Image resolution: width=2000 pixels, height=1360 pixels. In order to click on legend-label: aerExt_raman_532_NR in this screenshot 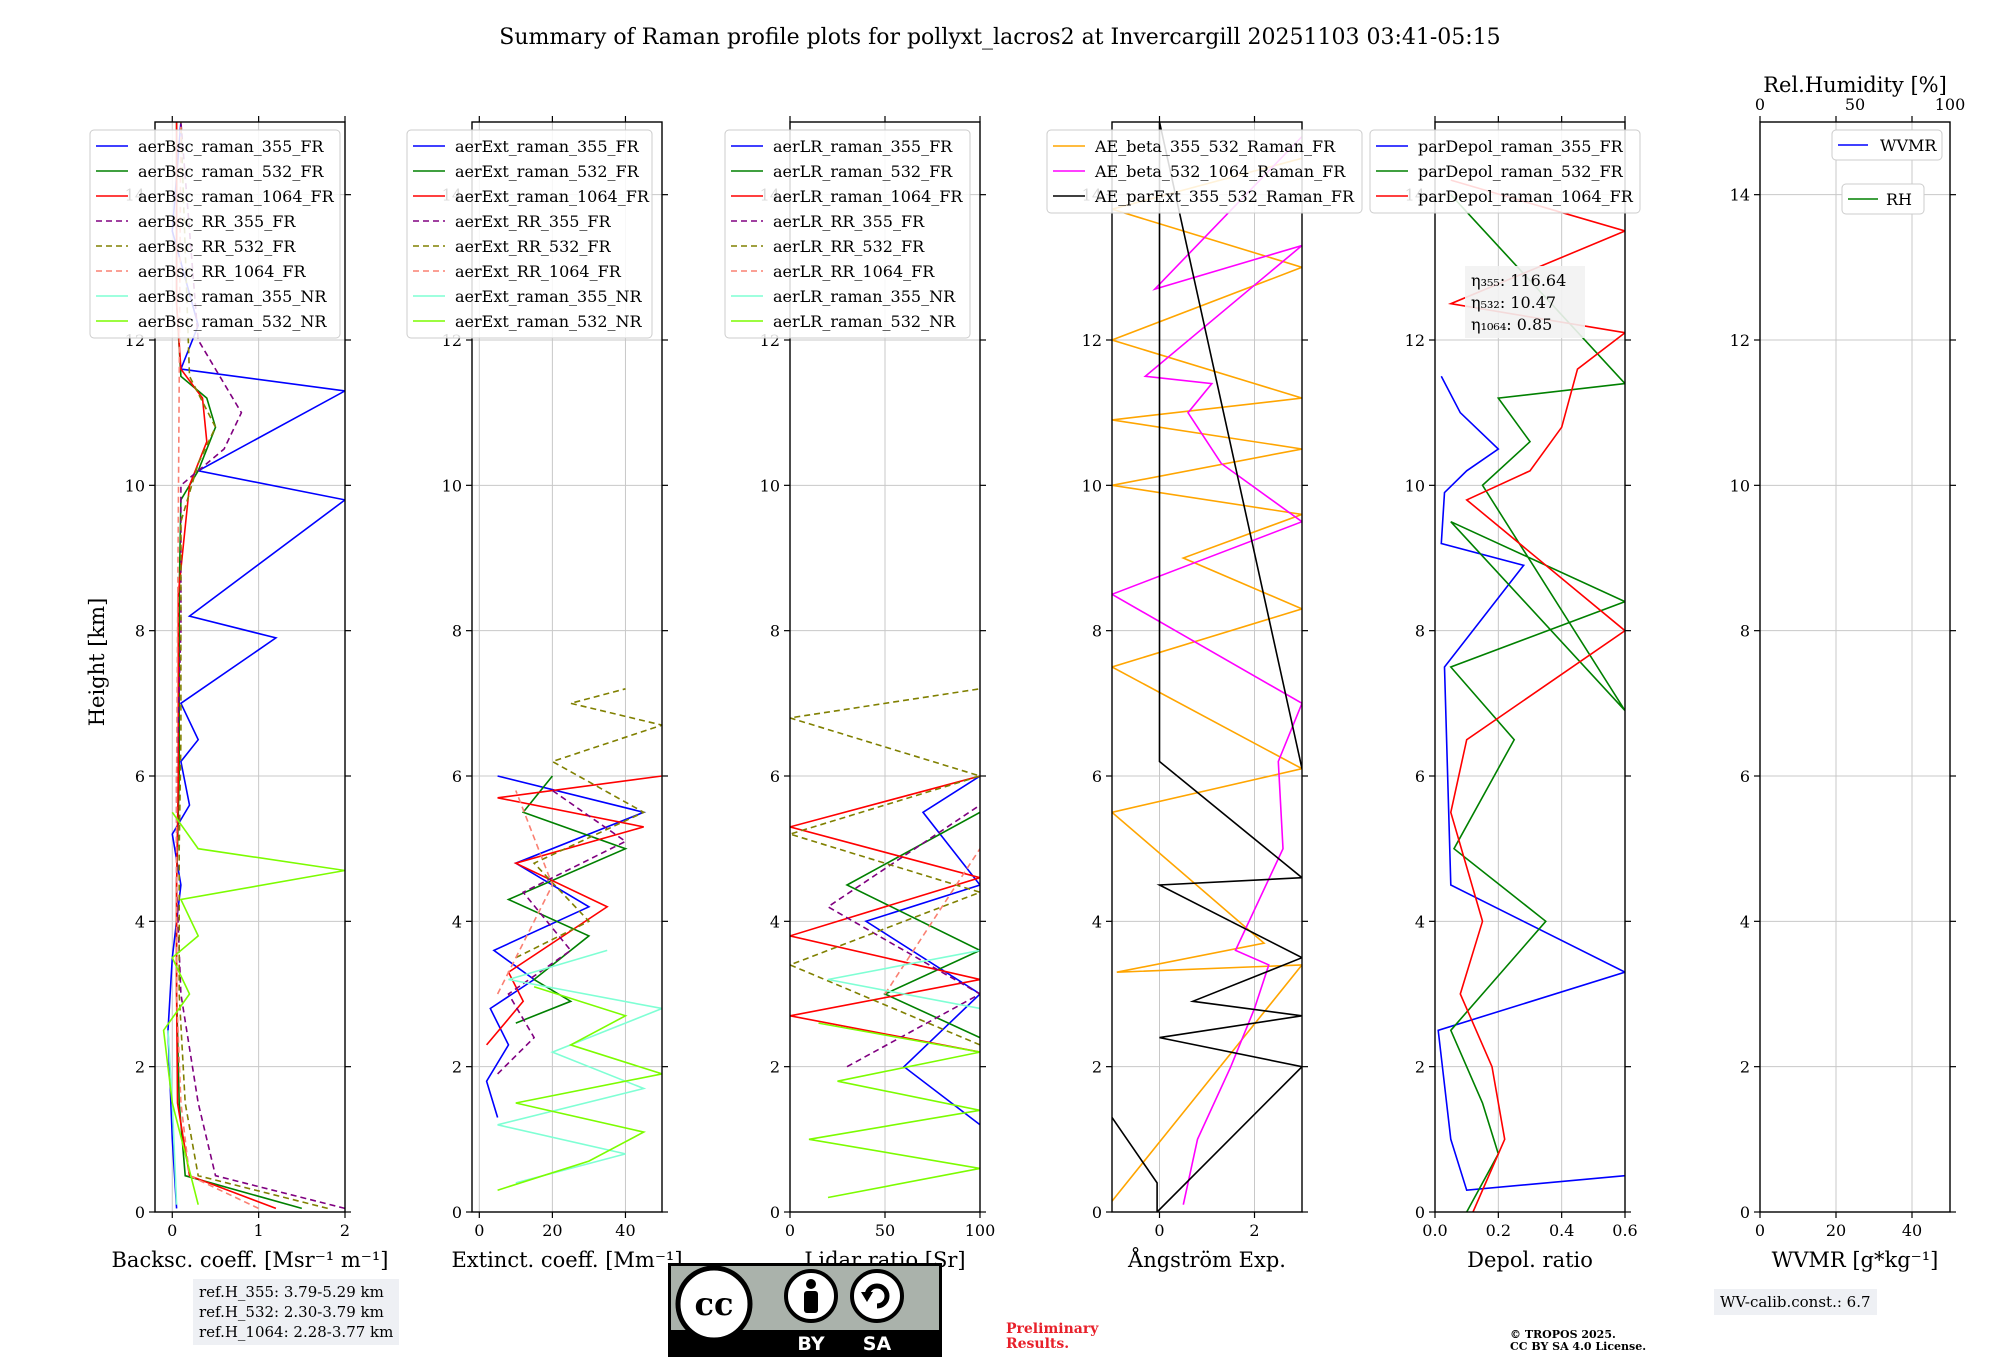, I will do `click(549, 321)`.